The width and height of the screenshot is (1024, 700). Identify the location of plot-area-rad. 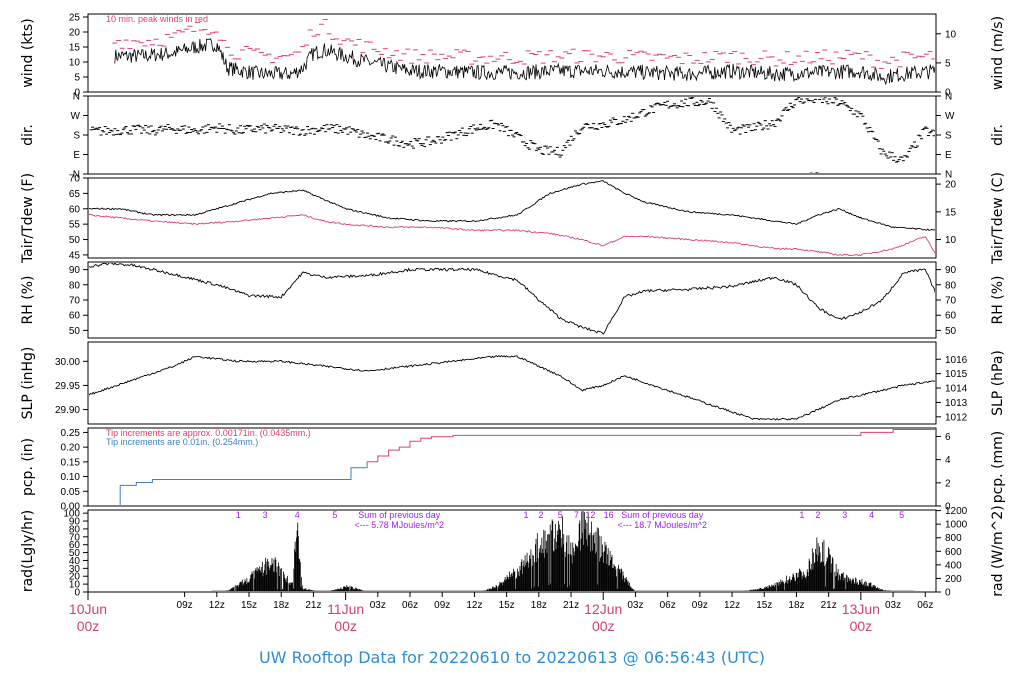
(563, 551).